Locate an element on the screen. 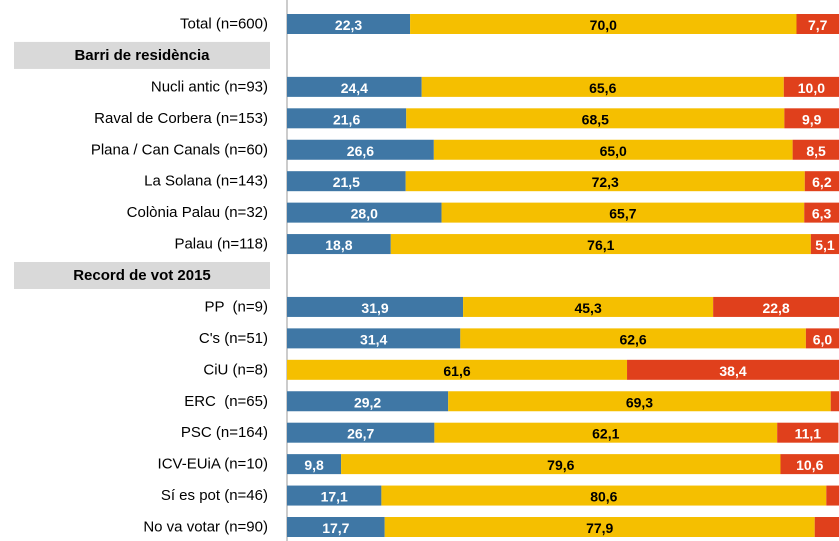 The image size is (839, 541). value-label: 65,6 is located at coordinates (602, 88).